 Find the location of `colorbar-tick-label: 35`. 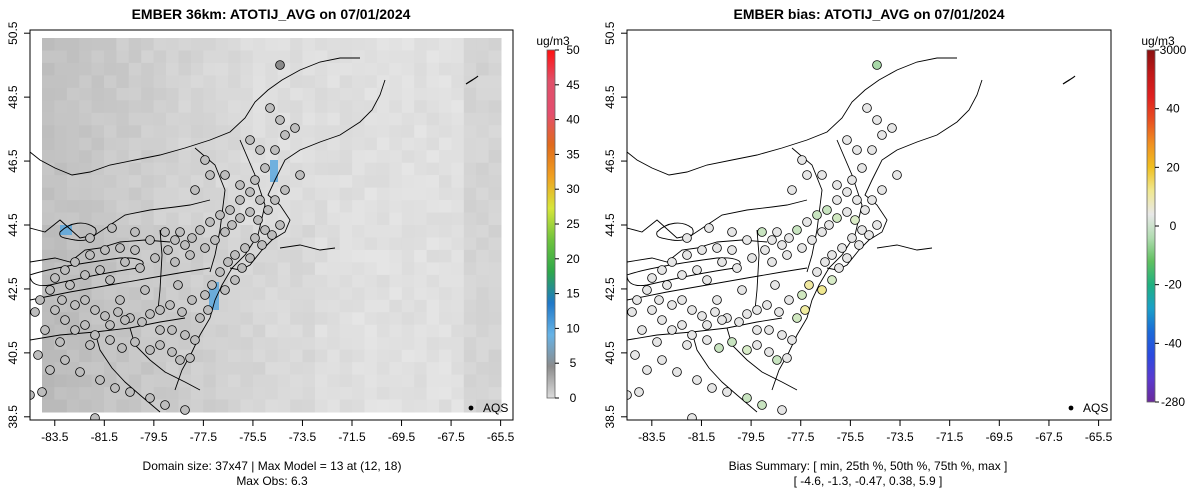

colorbar-tick-label: 35 is located at coordinates (573, 154).